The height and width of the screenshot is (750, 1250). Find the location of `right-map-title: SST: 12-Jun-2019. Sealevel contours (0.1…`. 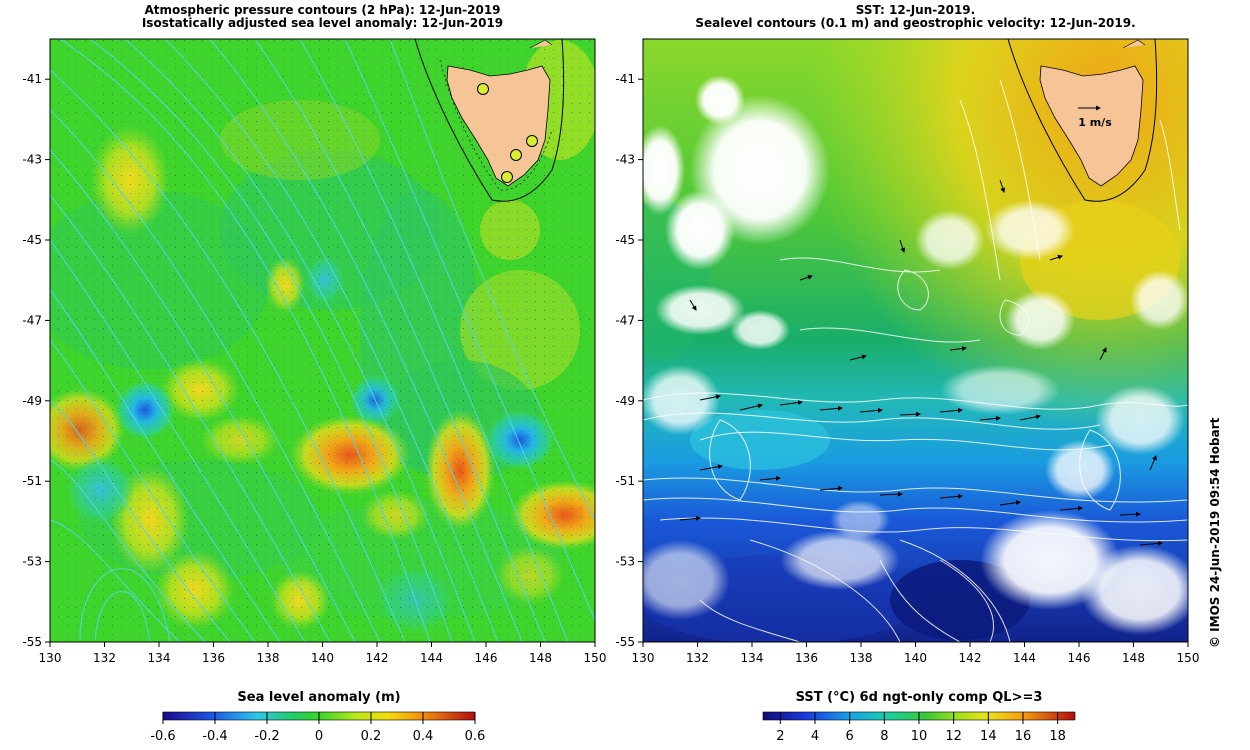

right-map-title: SST: 12-Jun-2019. Sealevel contours (0.1… is located at coordinates (915, 17).